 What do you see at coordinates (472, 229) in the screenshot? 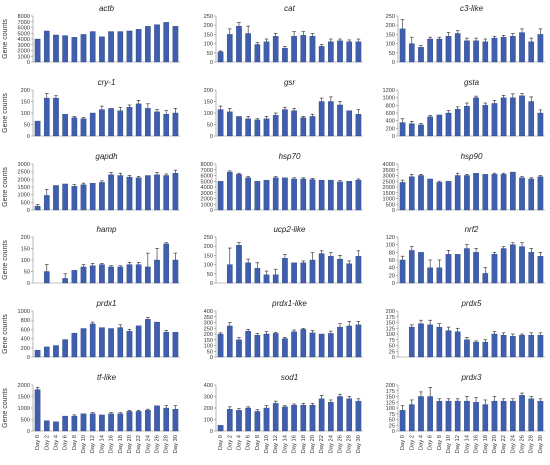
I see `chart-title-nrf2: nrf2` at bounding box center [472, 229].